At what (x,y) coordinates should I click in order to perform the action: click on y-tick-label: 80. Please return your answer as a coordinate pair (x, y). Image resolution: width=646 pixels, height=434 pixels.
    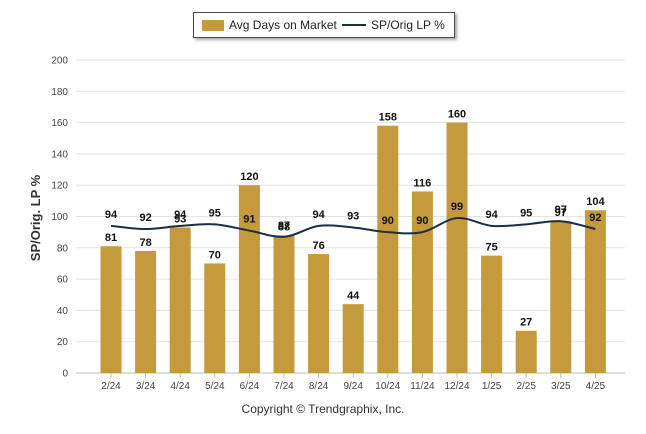
    Looking at the image, I should click on (63, 248).